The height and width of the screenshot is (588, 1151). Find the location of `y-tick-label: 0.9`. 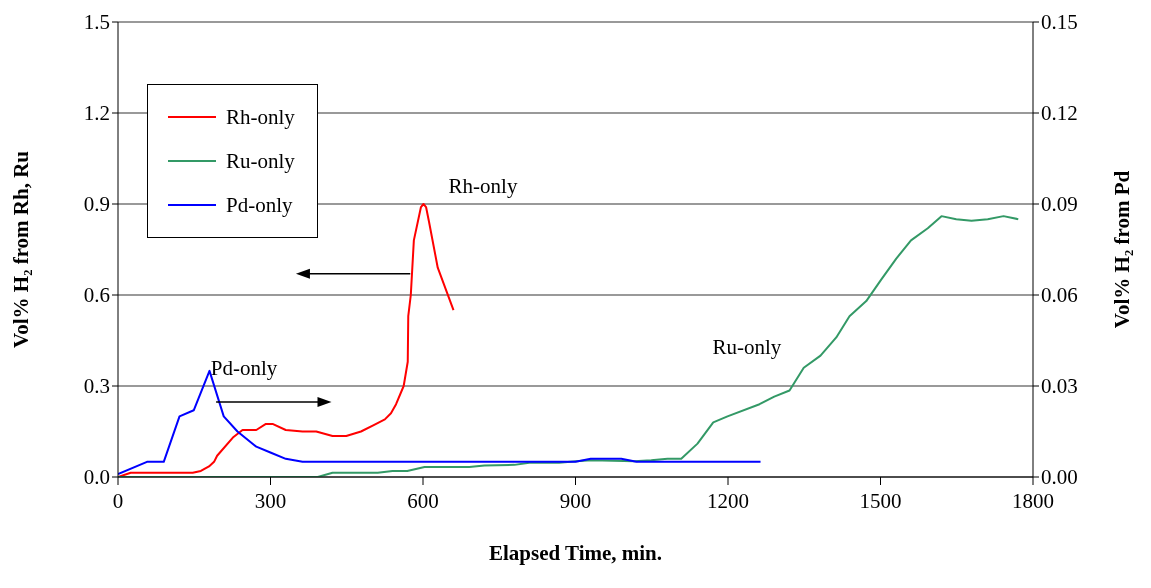

y-tick-label: 0.9 is located at coordinates (96, 204).